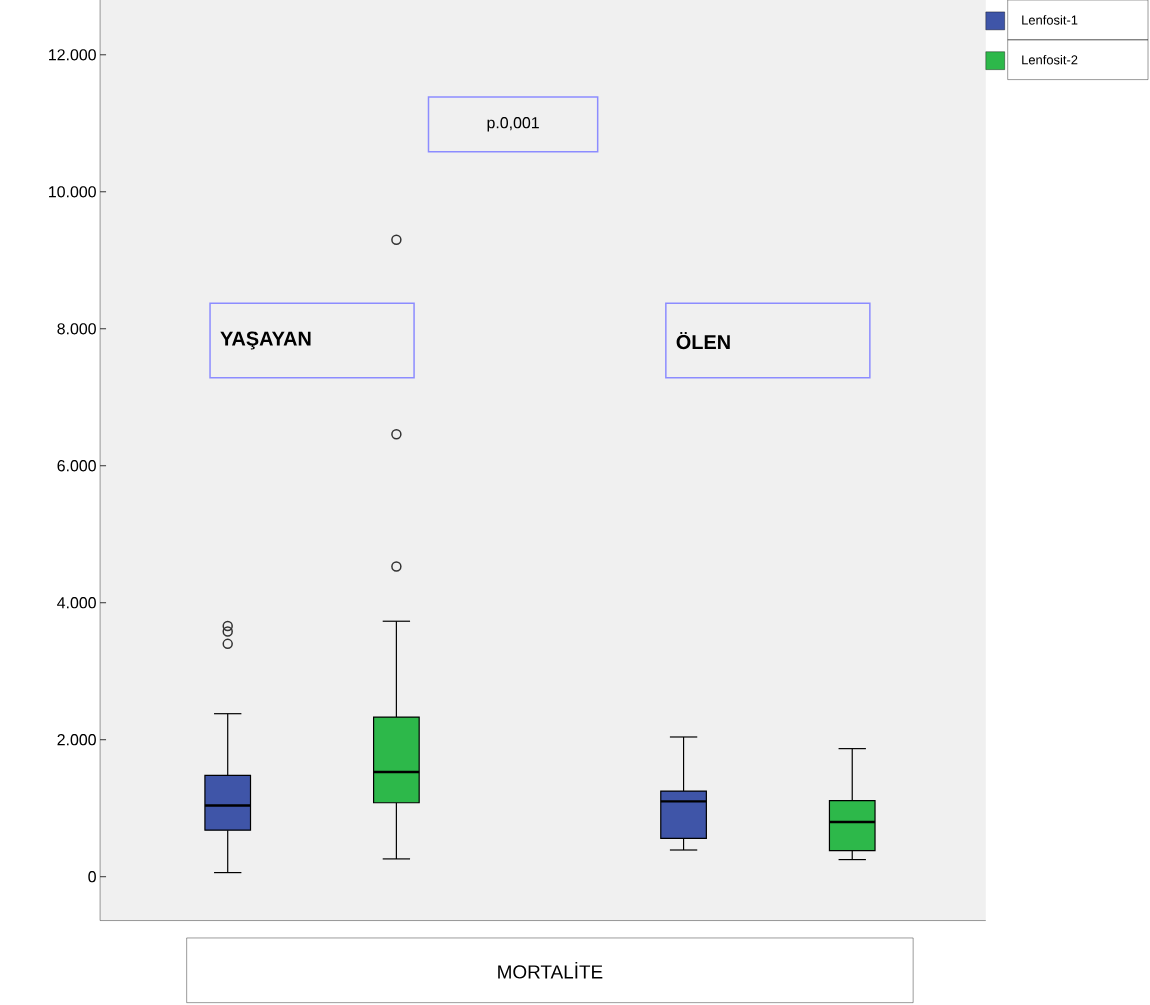 The image size is (1150, 1005). What do you see at coordinates (550, 970) in the screenshot?
I see `x-axis-title: MORTALİTE` at bounding box center [550, 970].